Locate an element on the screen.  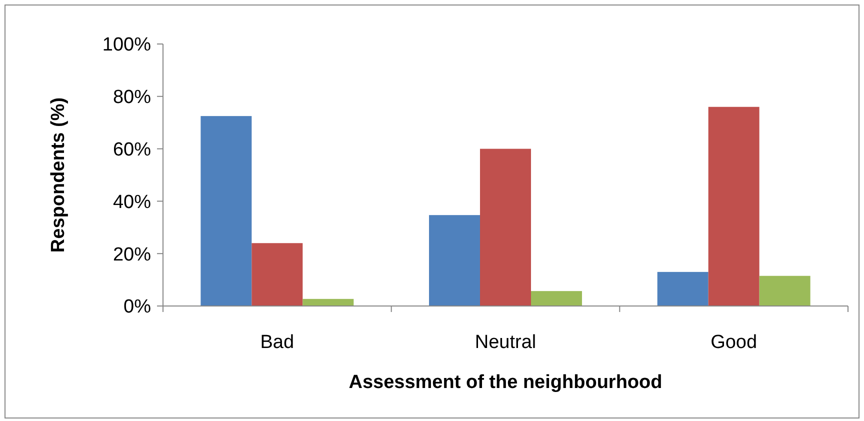
y-tick-label: 100% is located at coordinates (127, 45).